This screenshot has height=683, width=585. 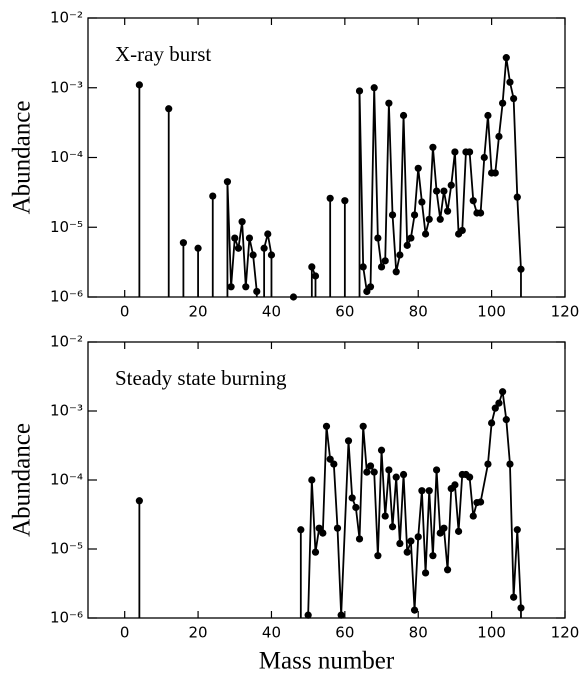 What do you see at coordinates (66, 18) in the screenshot?
I see `y-tick-label: 10⁻²` at bounding box center [66, 18].